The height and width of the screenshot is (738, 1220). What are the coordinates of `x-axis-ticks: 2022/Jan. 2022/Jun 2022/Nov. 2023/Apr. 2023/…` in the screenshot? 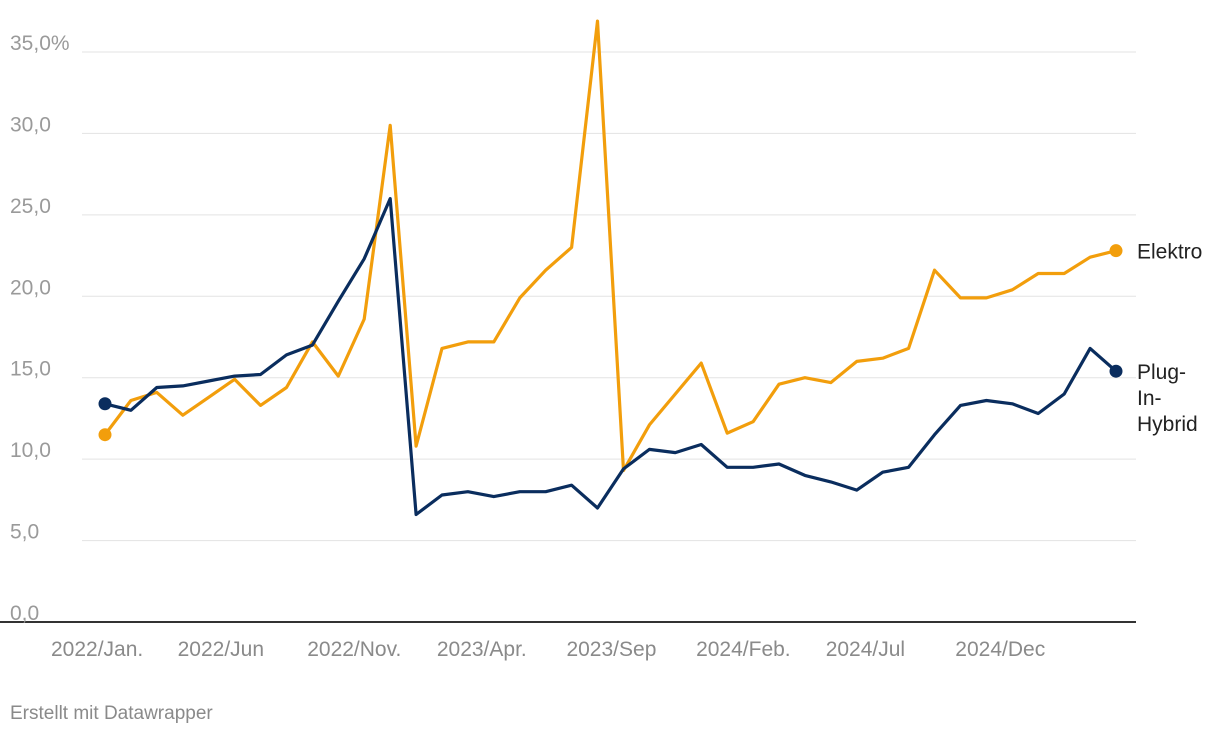 It's located at (548, 649).